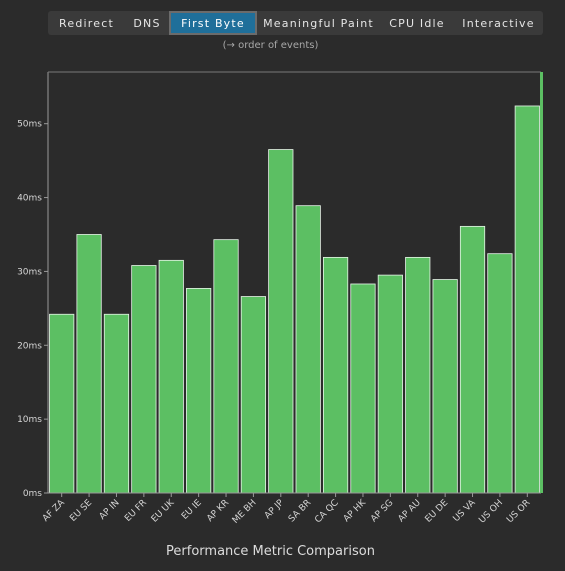 This screenshot has width=565, height=571. I want to click on x-tick-label: EU DE, so click(437, 511).